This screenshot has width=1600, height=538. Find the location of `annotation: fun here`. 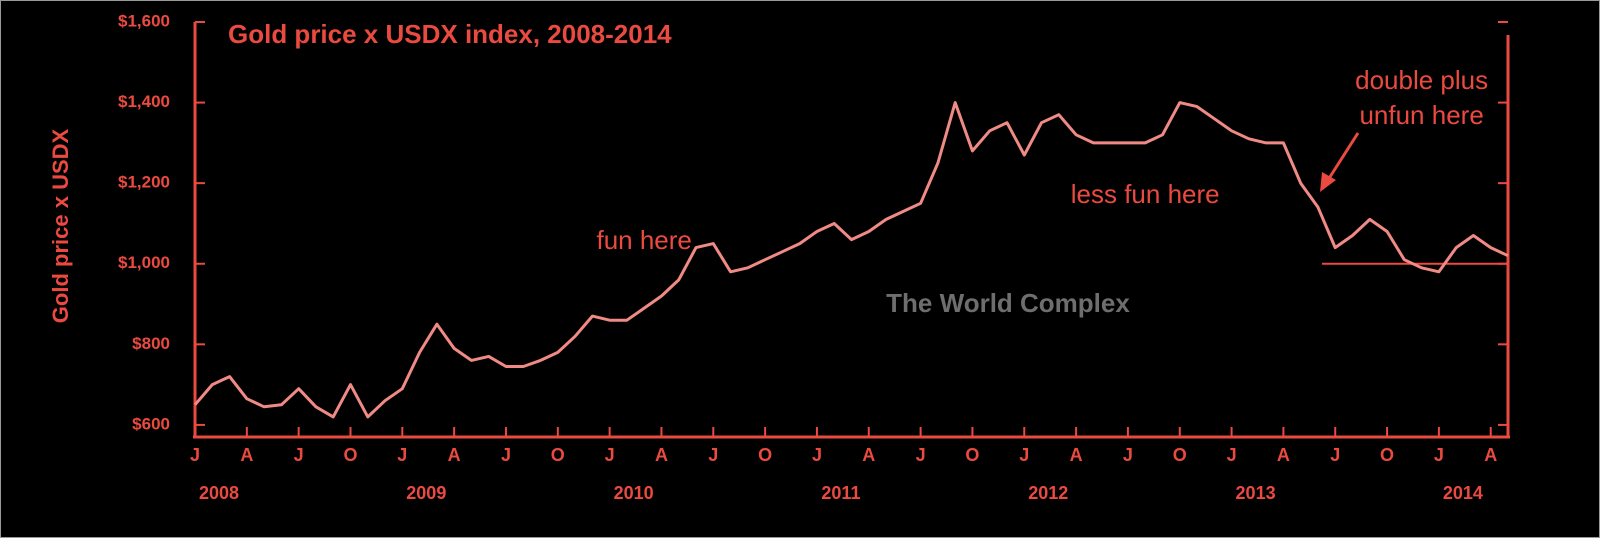

annotation: fun here is located at coordinates (643, 240).